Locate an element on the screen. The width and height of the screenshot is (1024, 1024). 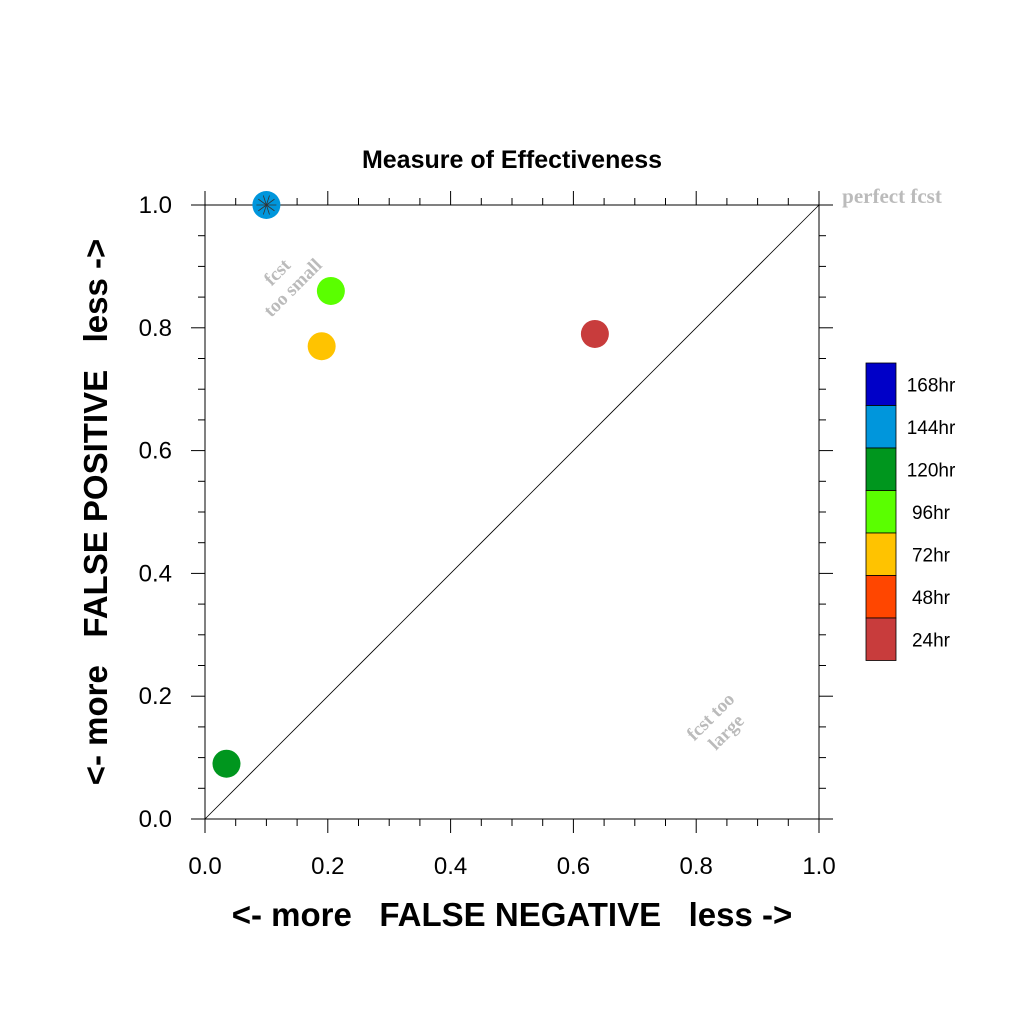
legend-swatch-120hr is located at coordinates (881, 469).